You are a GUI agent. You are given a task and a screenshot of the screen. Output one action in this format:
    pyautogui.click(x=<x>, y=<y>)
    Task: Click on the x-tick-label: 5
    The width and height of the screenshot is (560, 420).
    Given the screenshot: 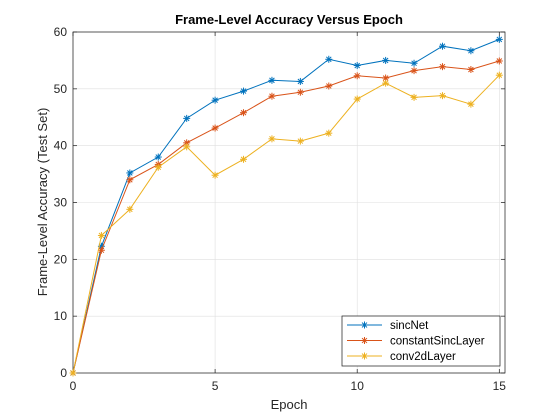 What is the action you would take?
    pyautogui.click(x=215, y=386)
    